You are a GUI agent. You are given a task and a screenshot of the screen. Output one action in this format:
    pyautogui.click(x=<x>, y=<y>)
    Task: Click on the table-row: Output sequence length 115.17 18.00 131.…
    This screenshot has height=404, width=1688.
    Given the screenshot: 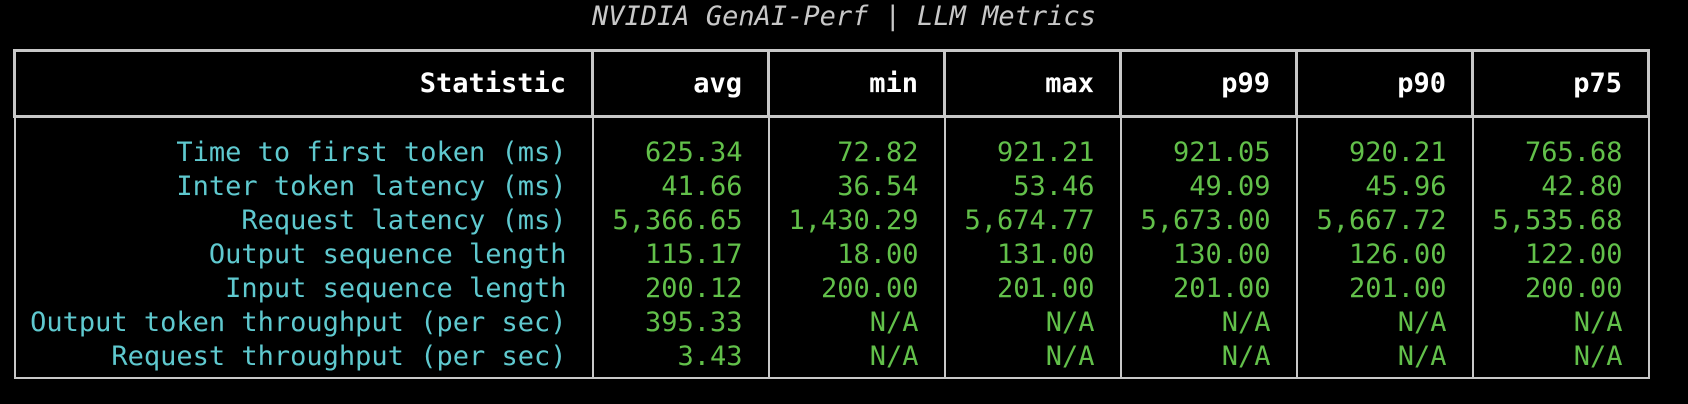 What is the action you would take?
    pyautogui.click(x=831, y=255)
    